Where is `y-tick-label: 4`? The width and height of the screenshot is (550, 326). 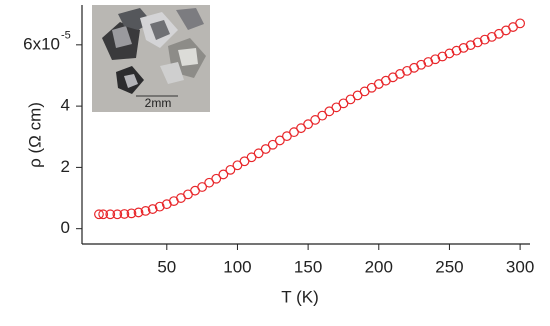 y-tick-label: 4 is located at coordinates (65, 105).